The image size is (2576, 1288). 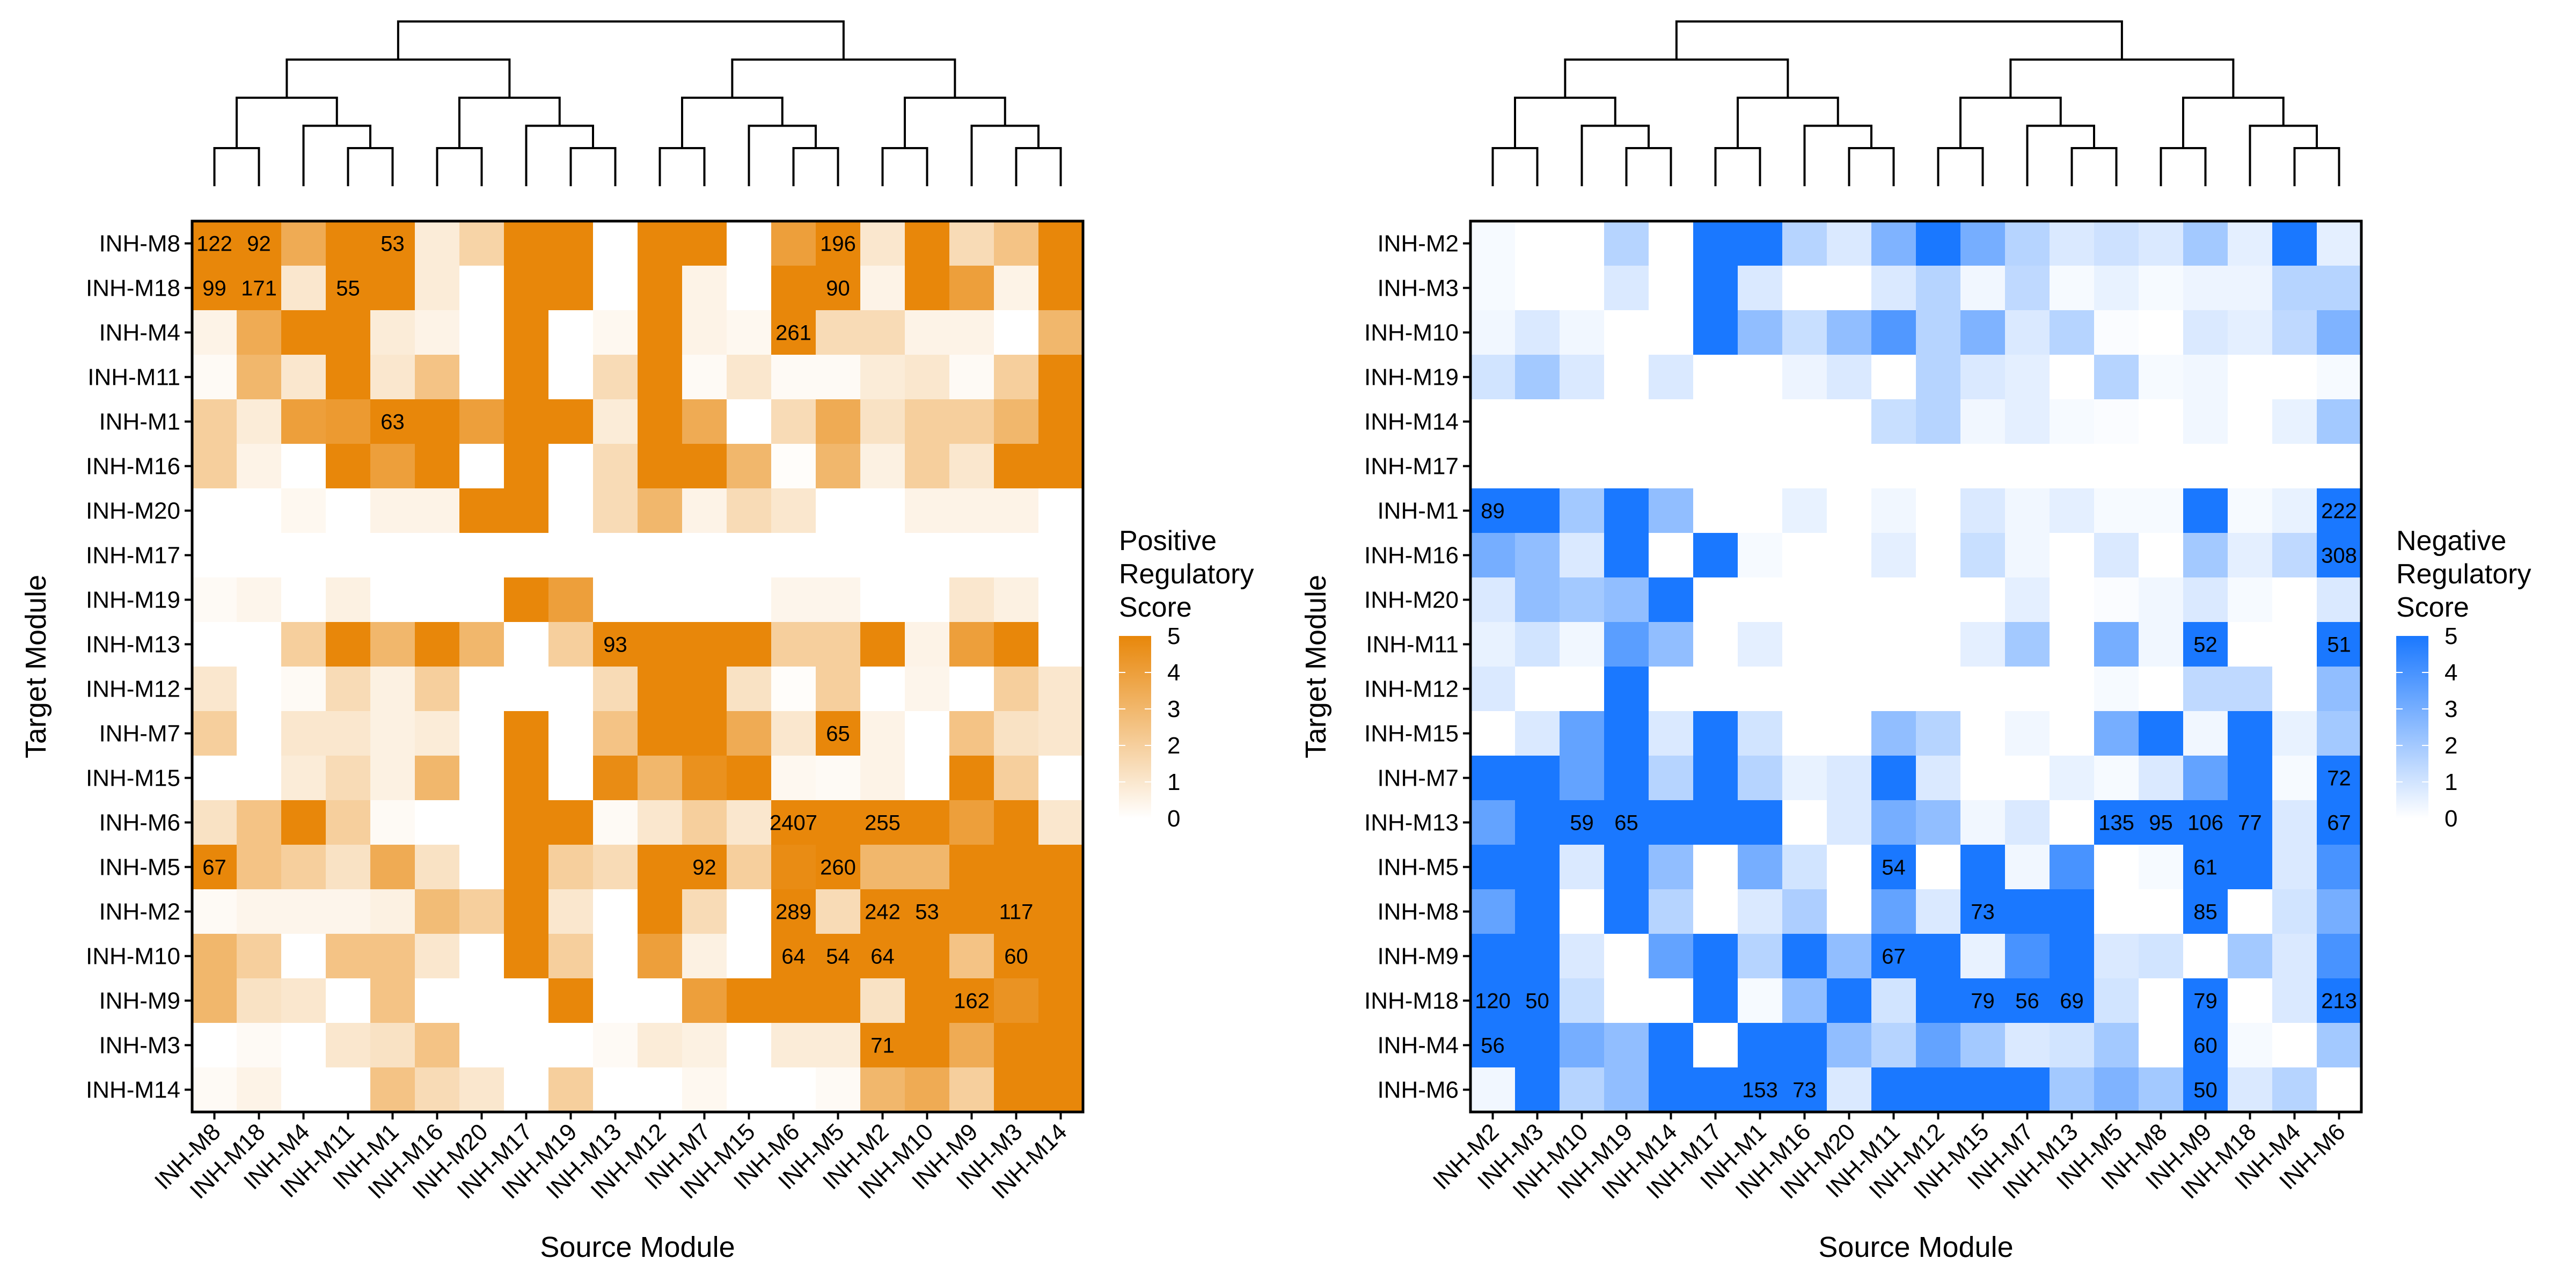 I want to click on cell-value-label: 65, so click(x=1626, y=823).